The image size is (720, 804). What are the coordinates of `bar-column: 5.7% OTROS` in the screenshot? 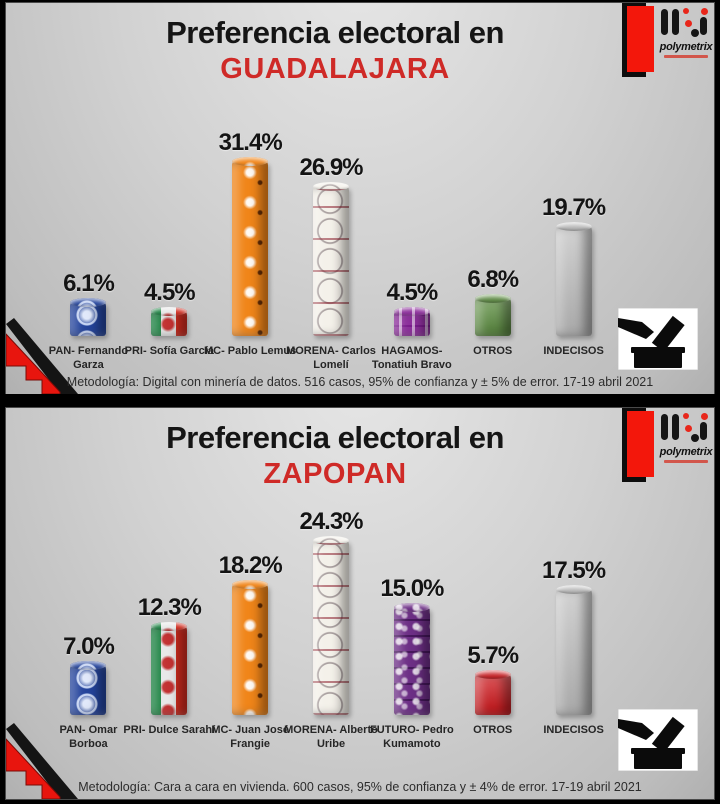 It's located at (492, 617).